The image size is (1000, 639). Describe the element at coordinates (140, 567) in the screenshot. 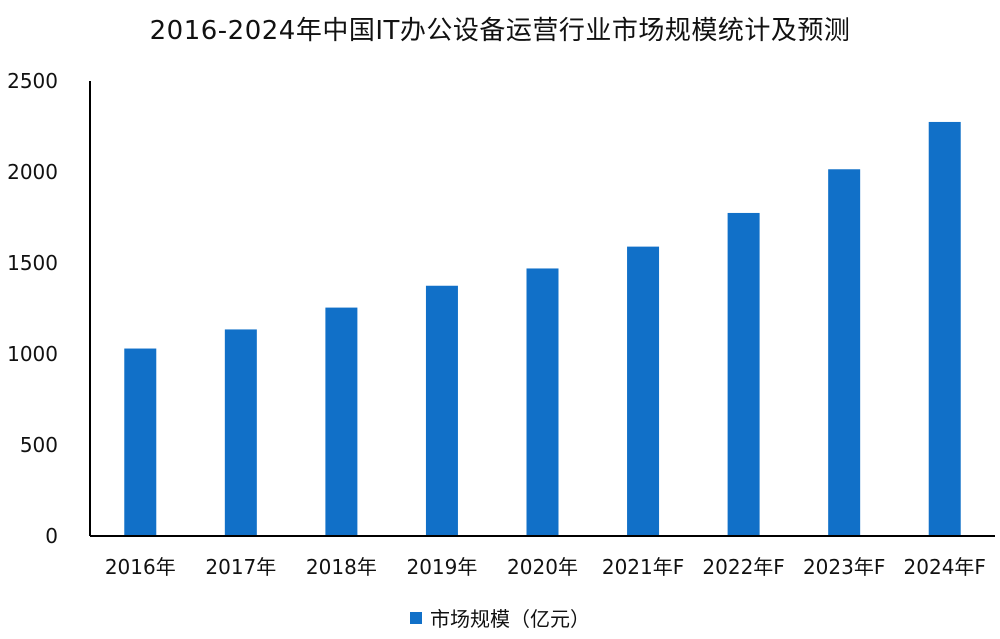

I see `x-tick-label: 2016年` at that location.